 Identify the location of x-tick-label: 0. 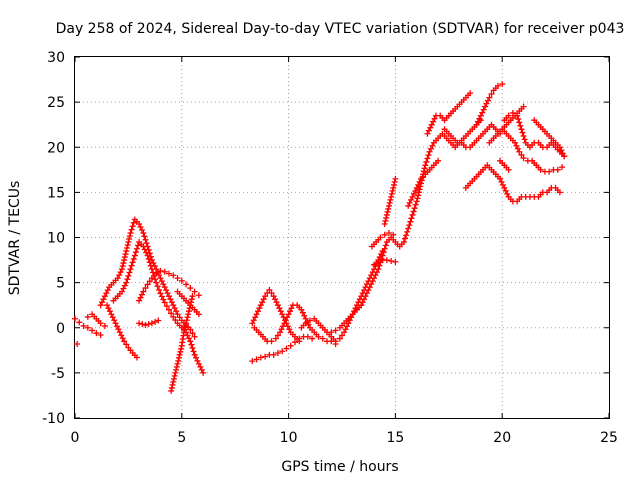
(75, 438).